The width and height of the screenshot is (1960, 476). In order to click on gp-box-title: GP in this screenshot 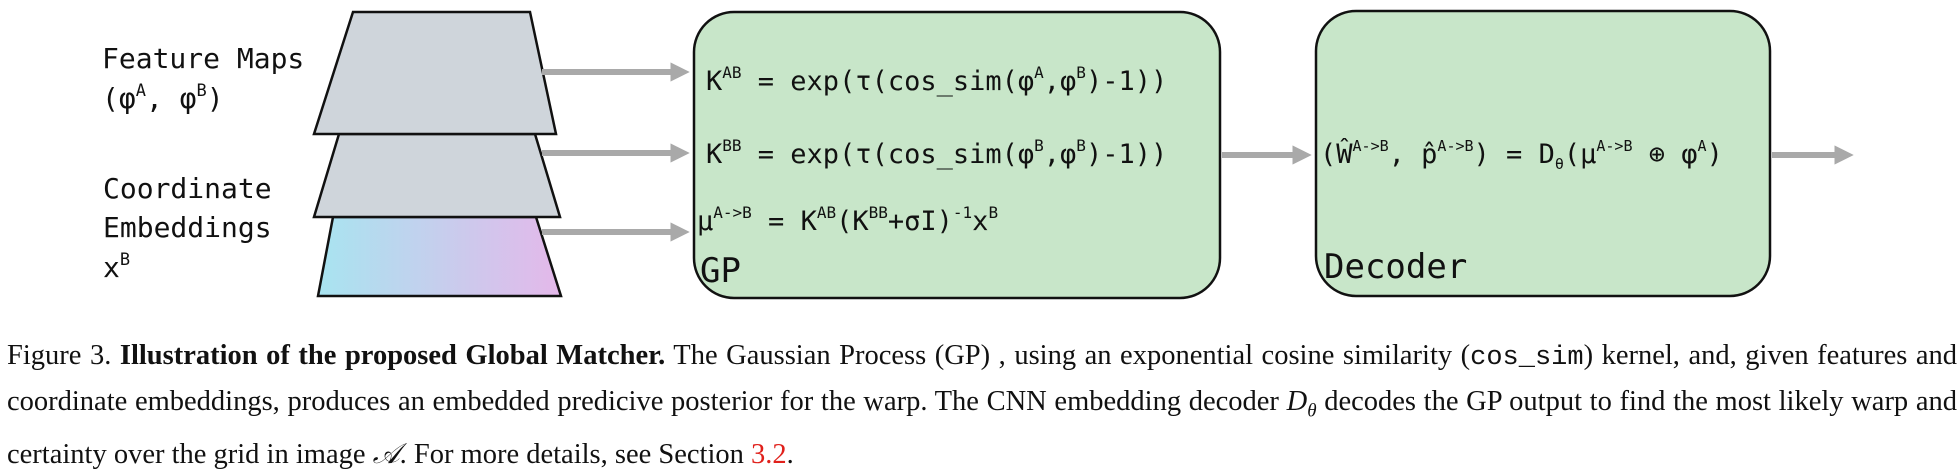, I will do `click(720, 271)`.